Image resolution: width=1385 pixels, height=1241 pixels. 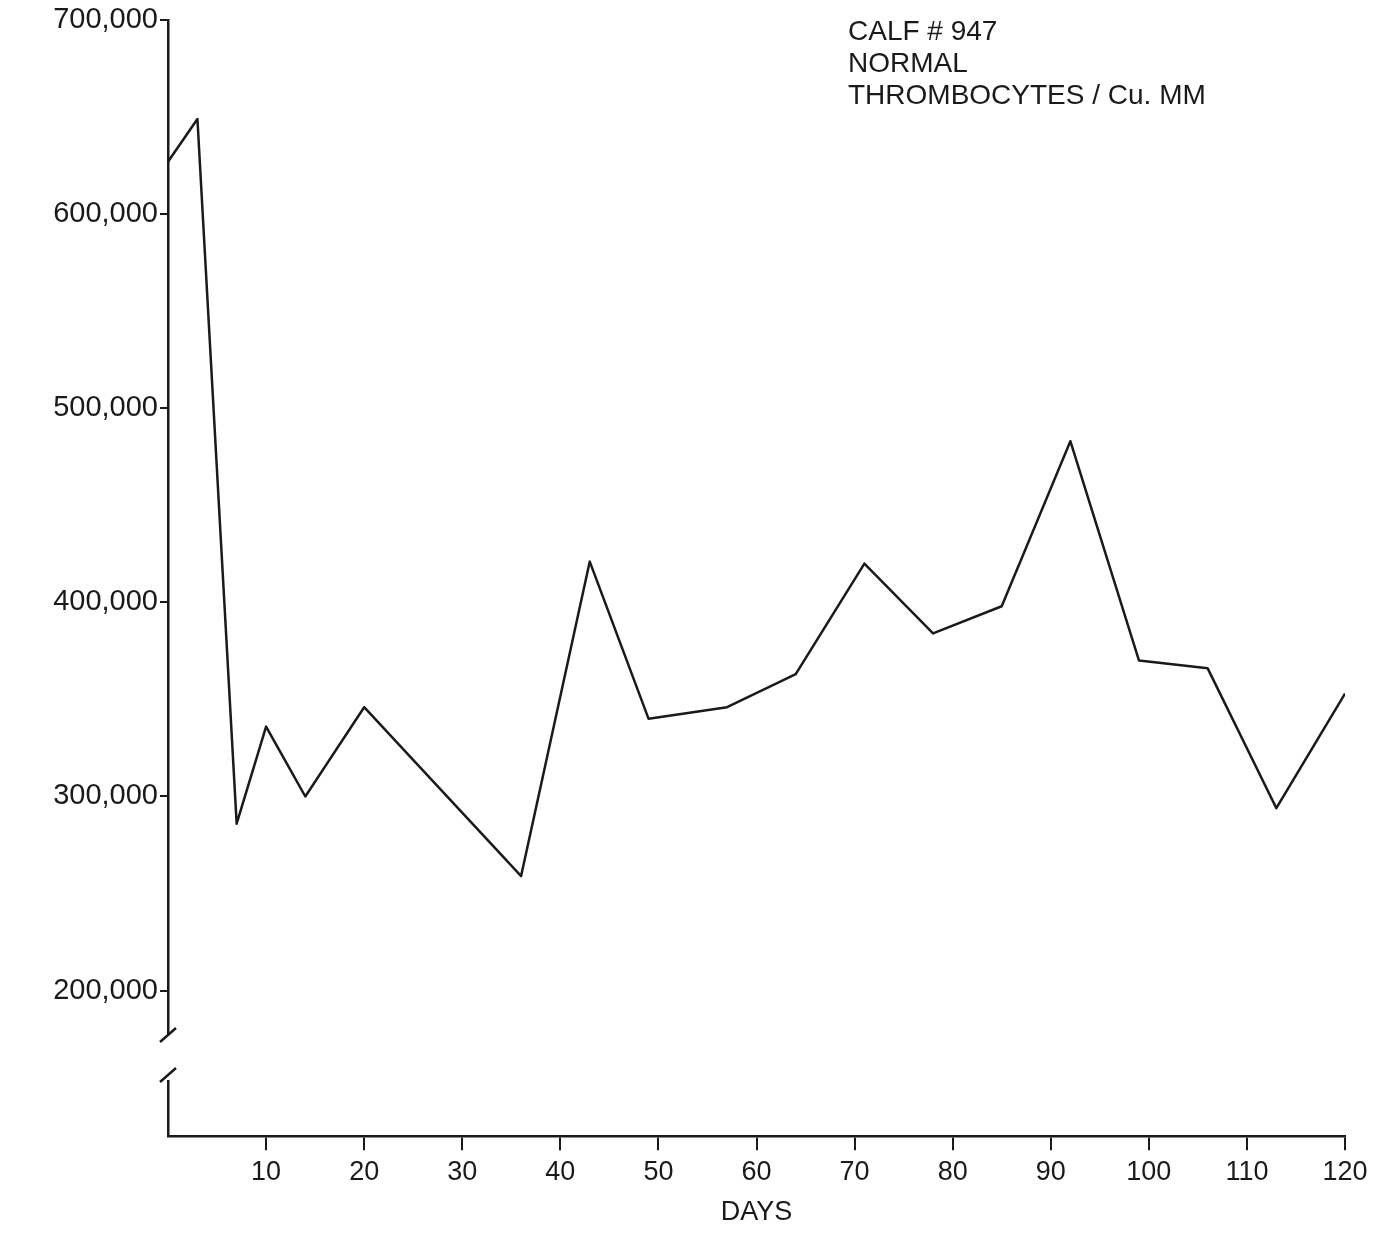 I want to click on x-axis-title: DAYS, so click(x=756, y=1211).